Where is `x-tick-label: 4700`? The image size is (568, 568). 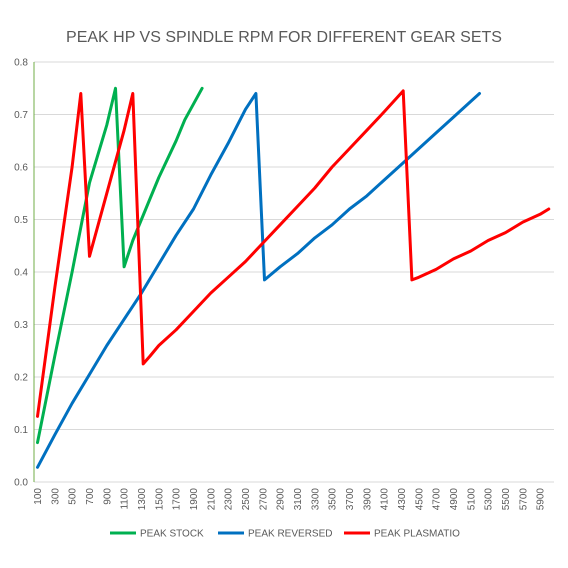 x-tick-label: 4700 is located at coordinates (437, 499).